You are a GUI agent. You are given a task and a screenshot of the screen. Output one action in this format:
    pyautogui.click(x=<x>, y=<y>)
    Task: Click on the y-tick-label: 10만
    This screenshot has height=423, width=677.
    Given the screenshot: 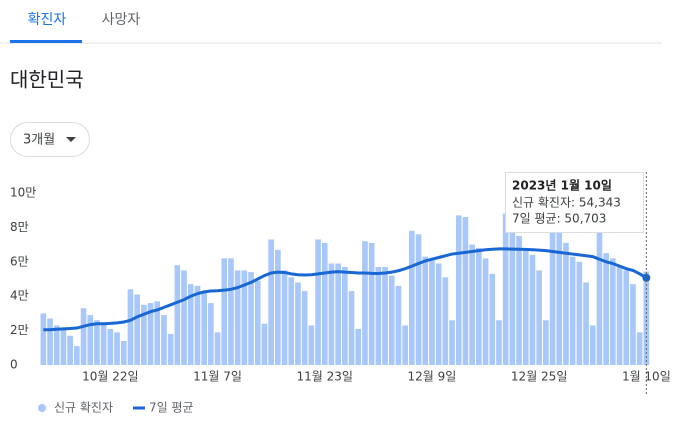 What is the action you would take?
    pyautogui.click(x=23, y=193)
    